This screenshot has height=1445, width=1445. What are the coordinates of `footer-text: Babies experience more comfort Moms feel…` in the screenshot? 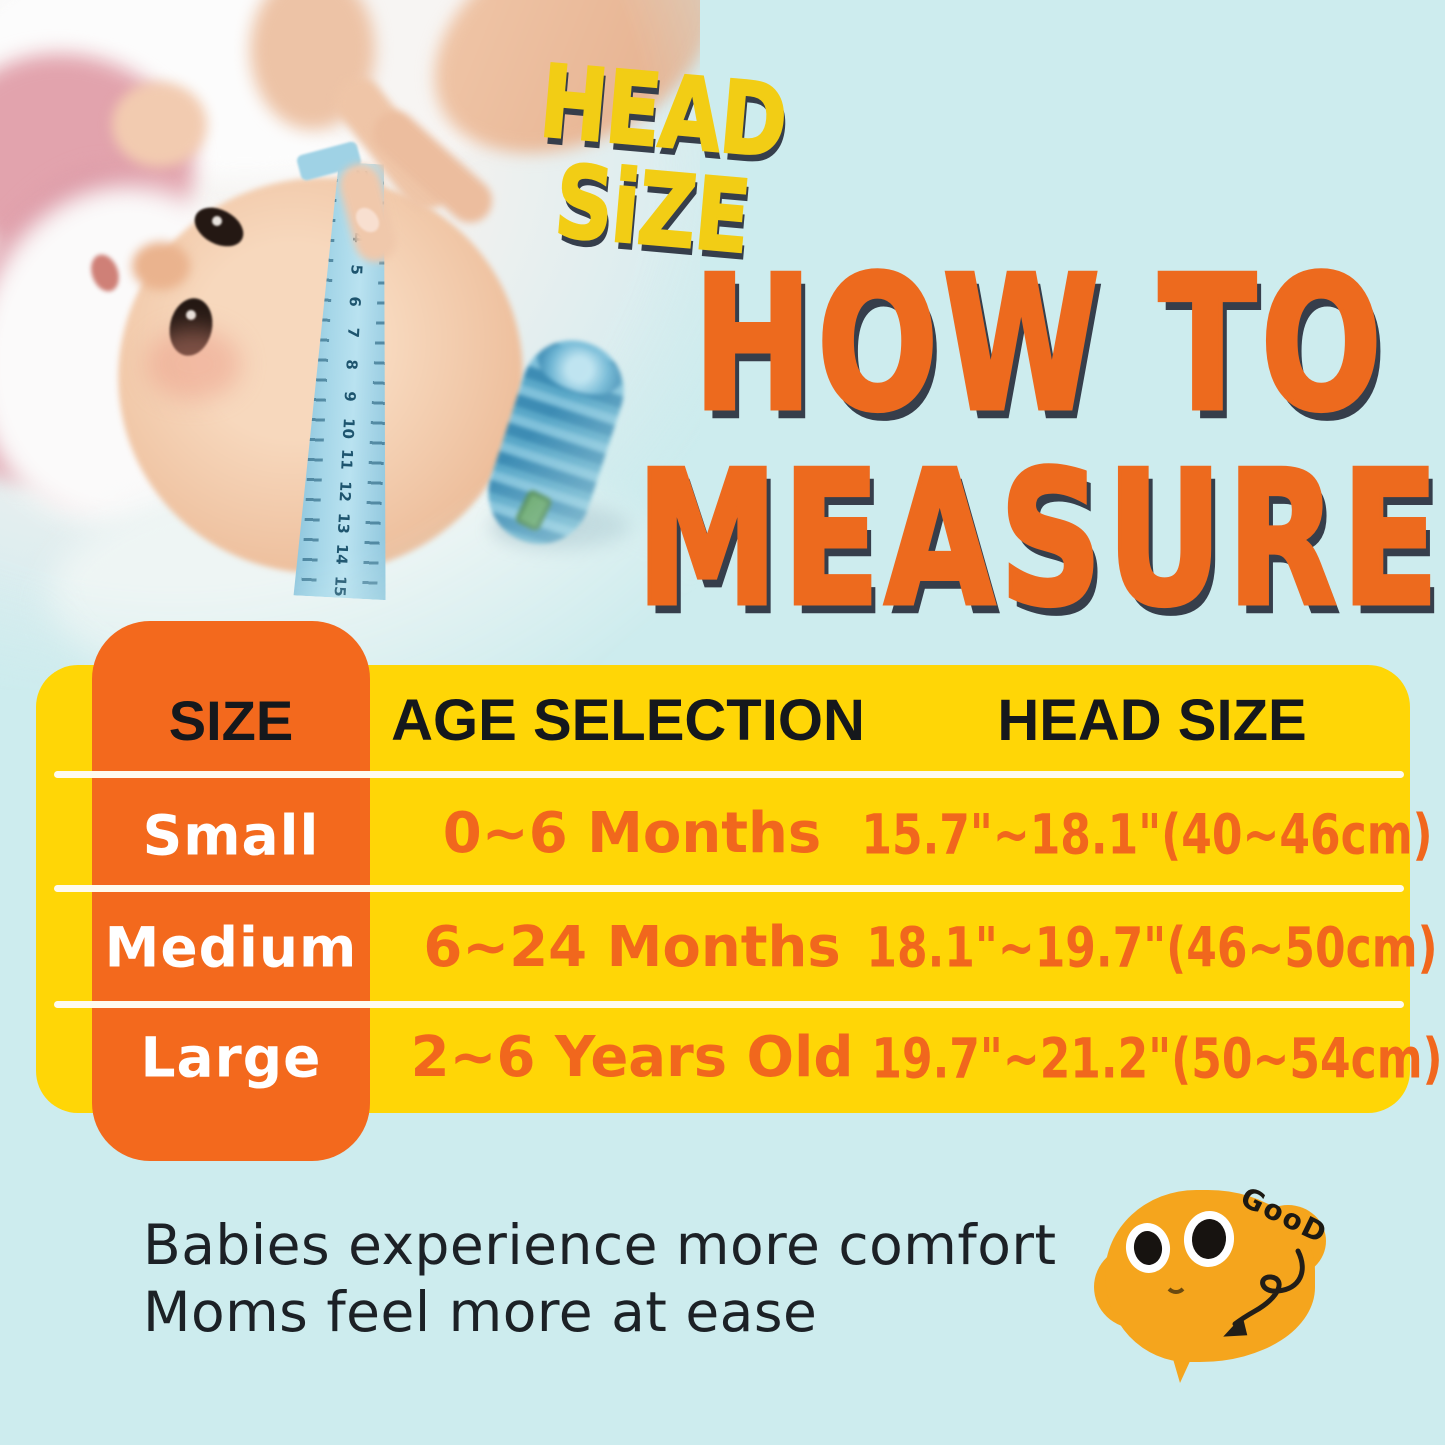 It's located at (600, 1279).